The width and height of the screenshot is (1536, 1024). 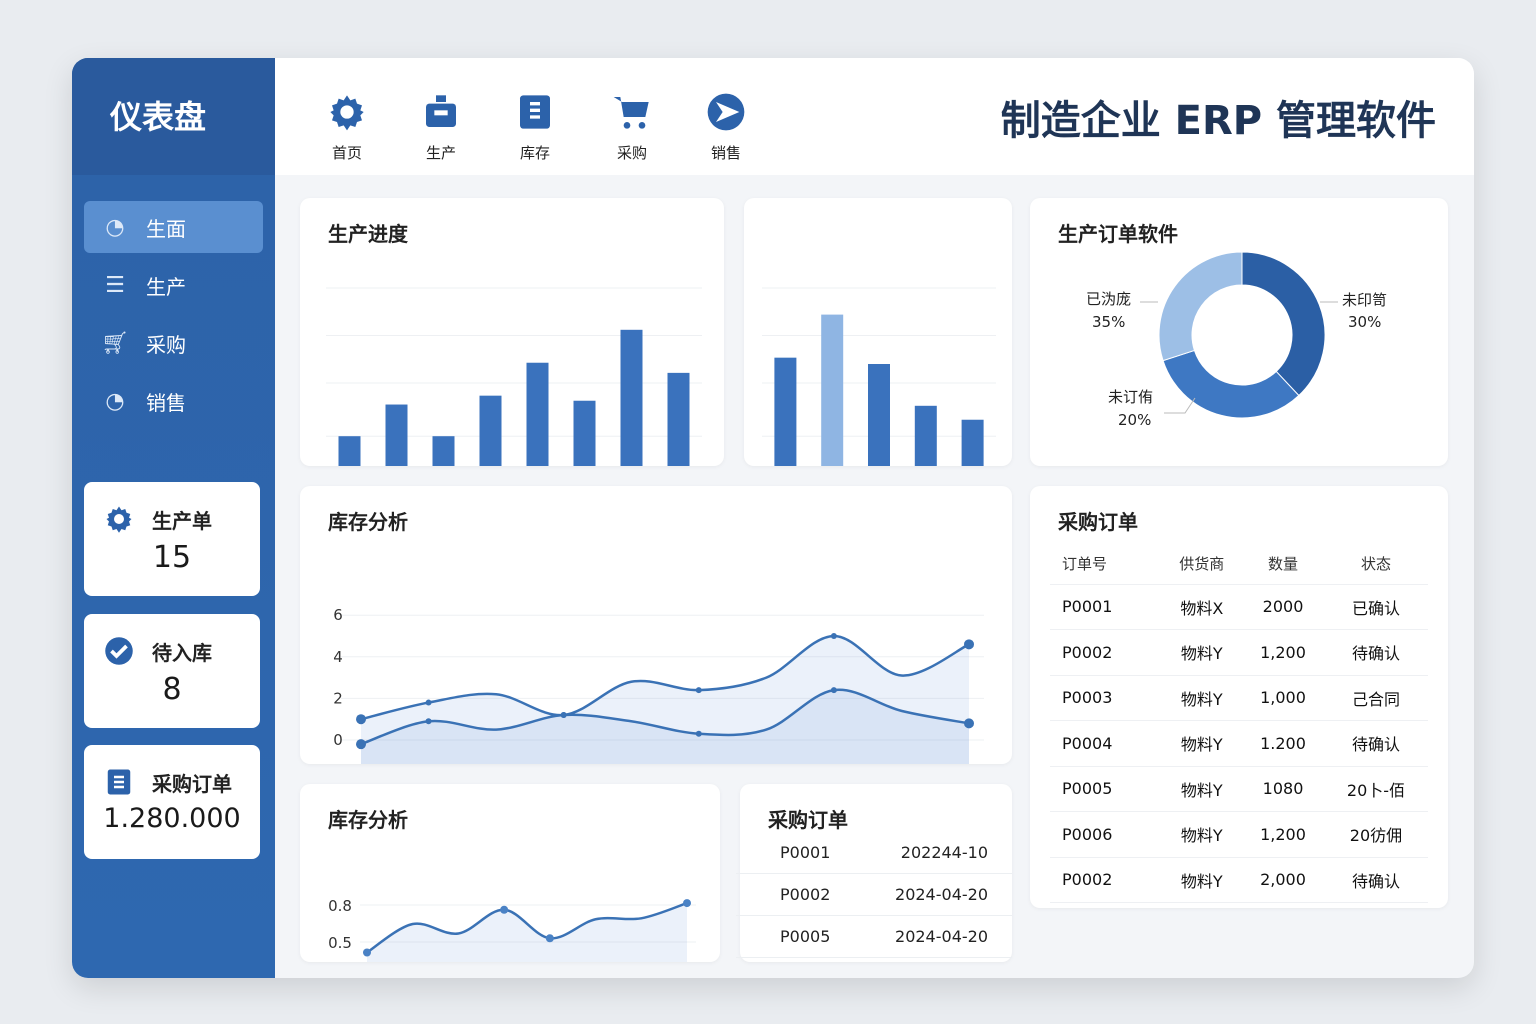 What do you see at coordinates (338, 740) in the screenshot?
I see `y-tick-label: 0` at bounding box center [338, 740].